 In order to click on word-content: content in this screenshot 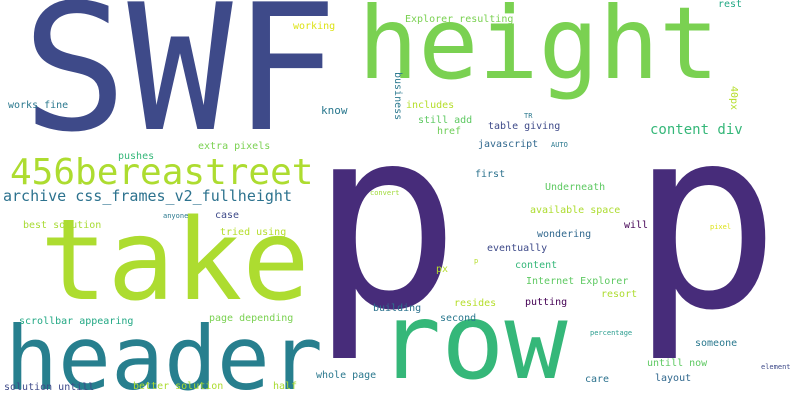, I will do `click(536, 265)`.